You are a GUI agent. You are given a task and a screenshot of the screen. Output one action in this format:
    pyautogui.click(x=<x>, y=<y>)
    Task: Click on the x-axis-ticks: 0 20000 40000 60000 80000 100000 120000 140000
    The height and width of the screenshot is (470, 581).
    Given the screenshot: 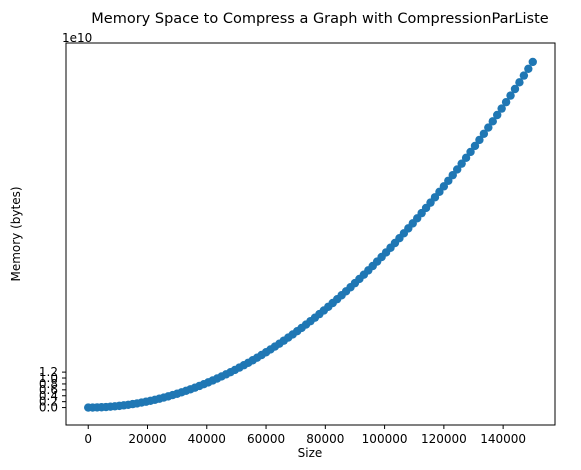 What is the action you would take?
    pyautogui.click(x=305, y=435)
    